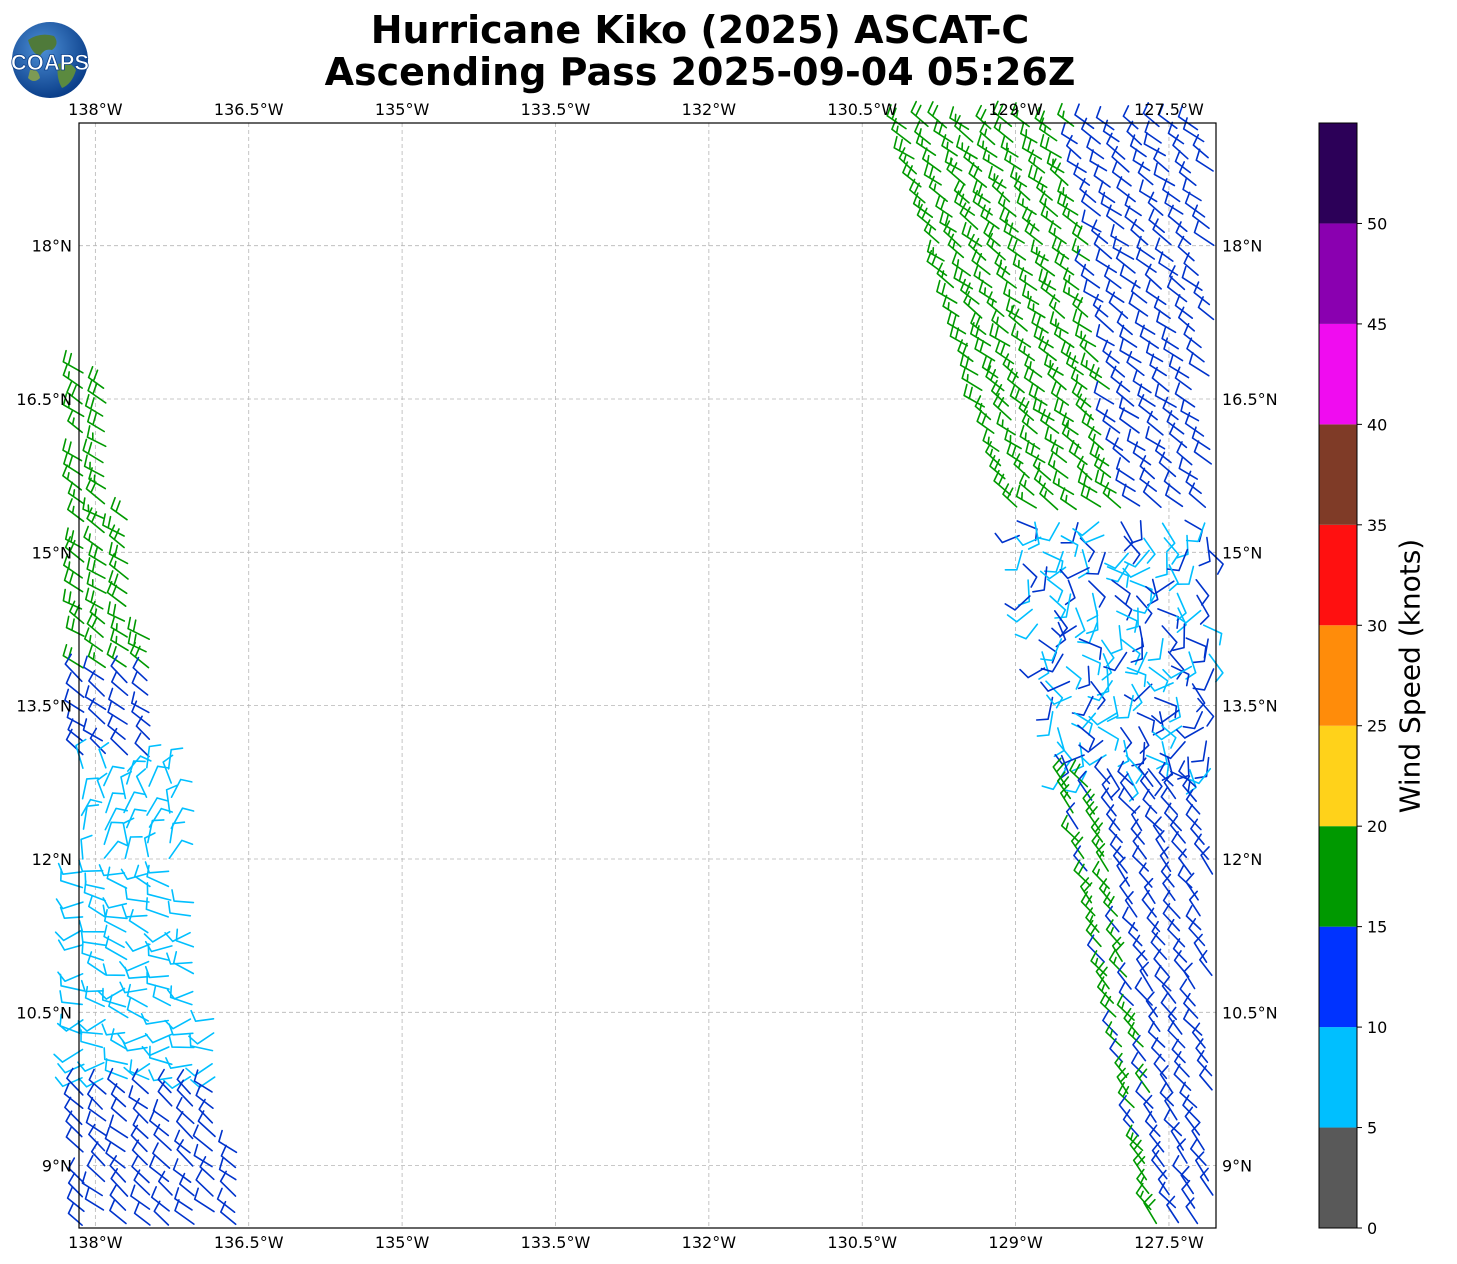 Image resolution: width=1457 pixels, height=1264 pixels. I want to click on longitude-label-top: 129°W, so click(1015, 109).